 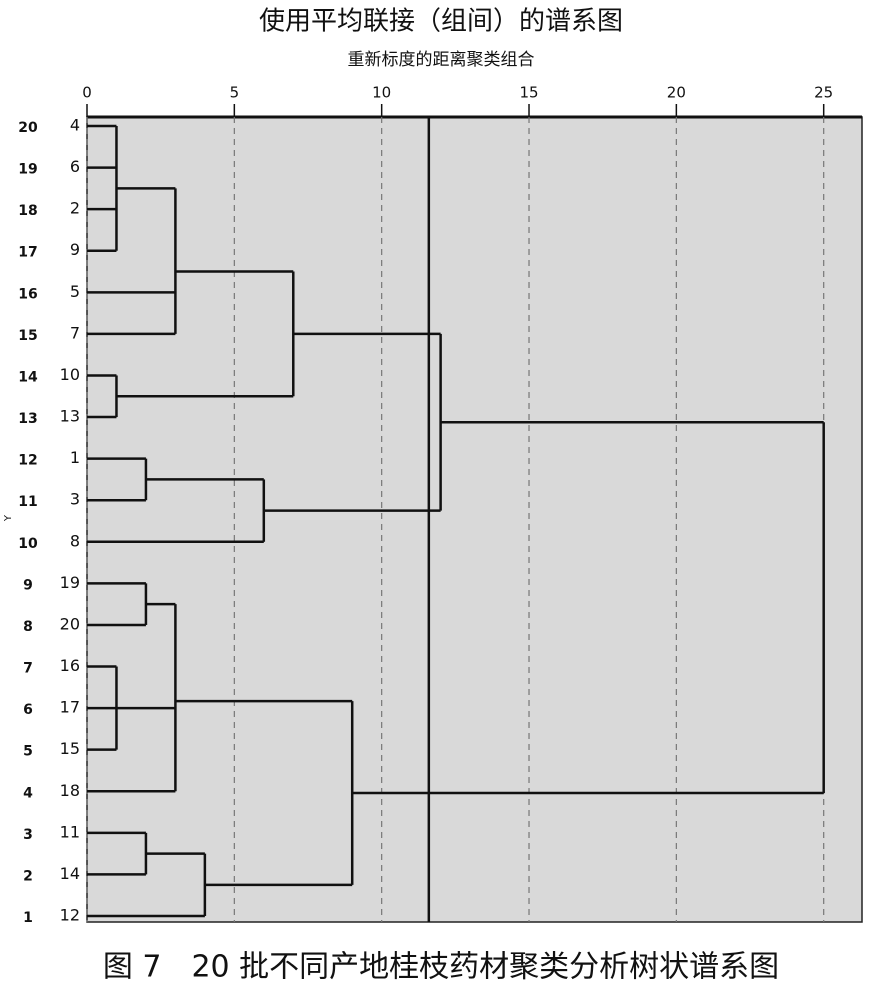 I want to click on leaf-label: 4, so click(x=75, y=125).